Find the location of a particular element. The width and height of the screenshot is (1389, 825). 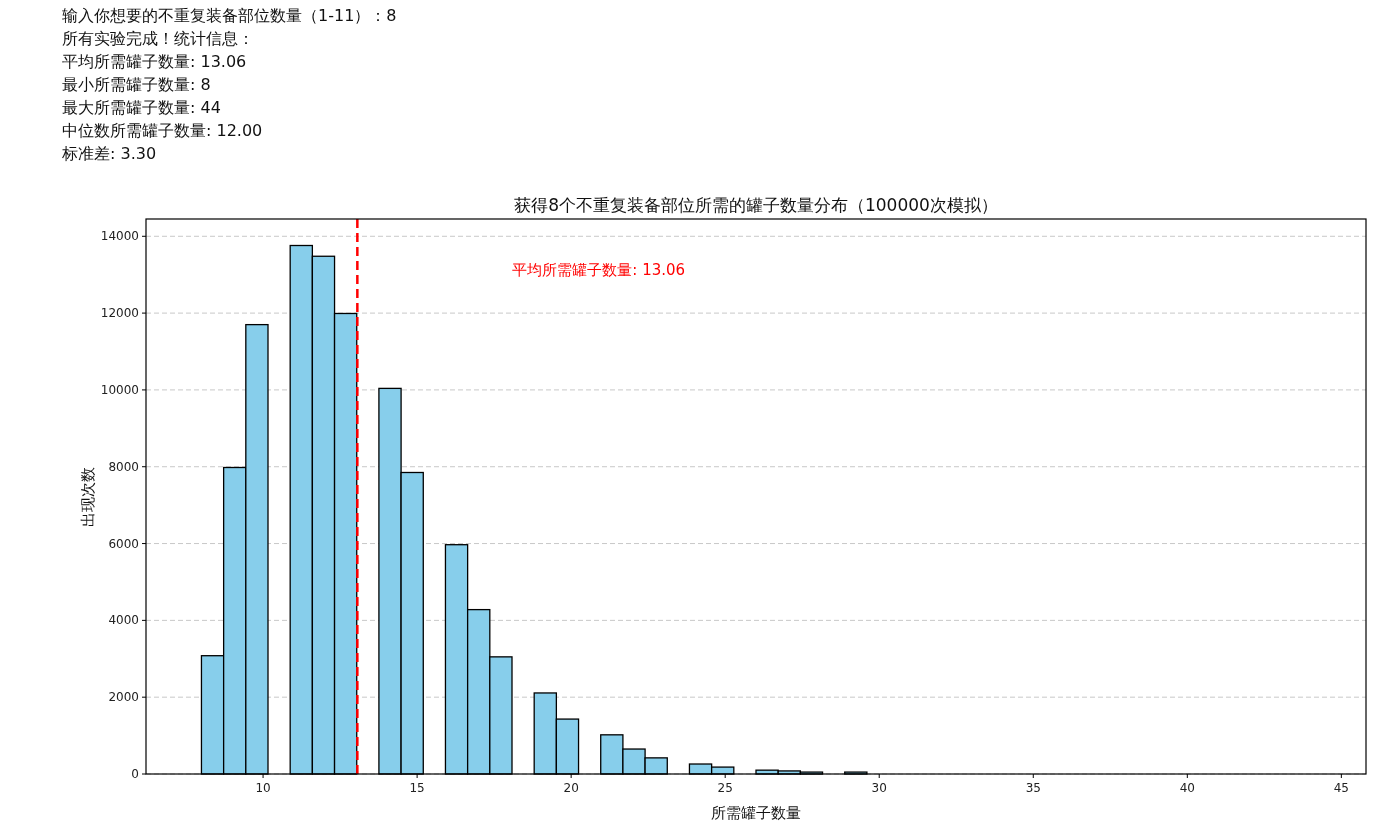

x-tick-label: 30 is located at coordinates (879, 788).